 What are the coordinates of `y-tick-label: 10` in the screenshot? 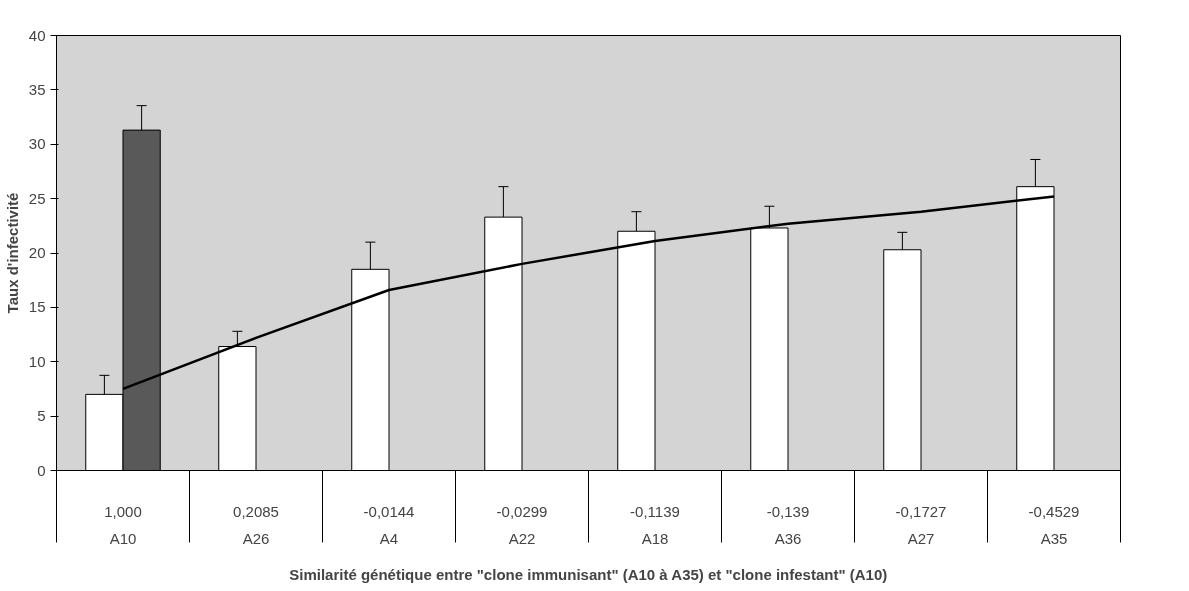 It's located at (37, 361).